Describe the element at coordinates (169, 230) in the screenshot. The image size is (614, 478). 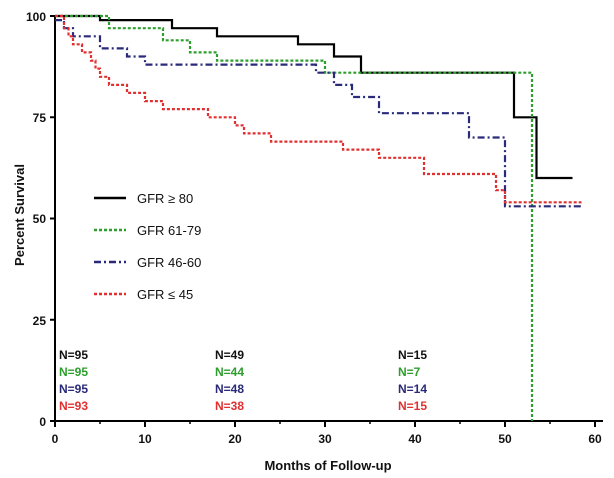
I see `legend-label-gfr-61-79: GFR 61-79` at that location.